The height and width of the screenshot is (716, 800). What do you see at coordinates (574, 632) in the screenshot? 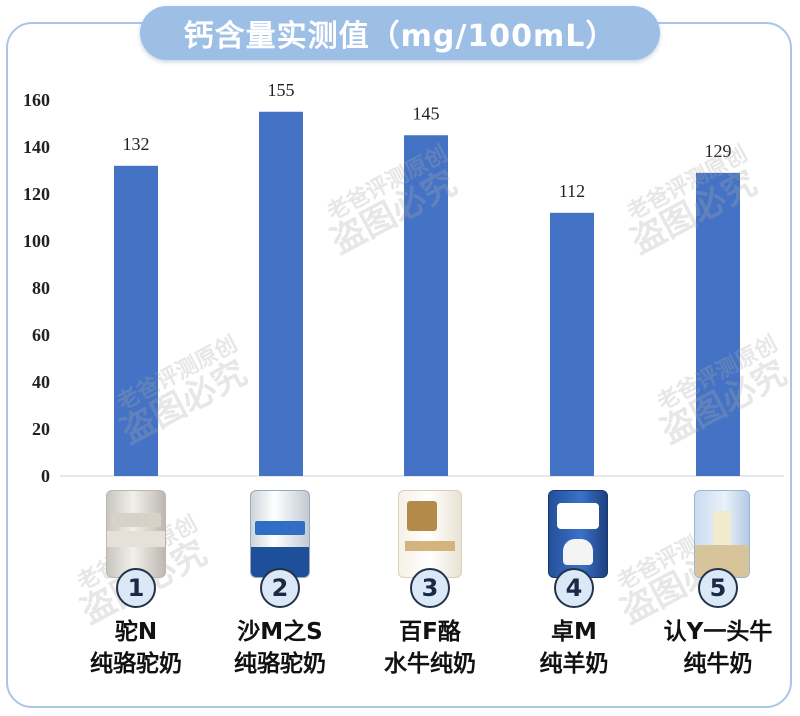
I see `product-brand: 卓M` at bounding box center [574, 632].